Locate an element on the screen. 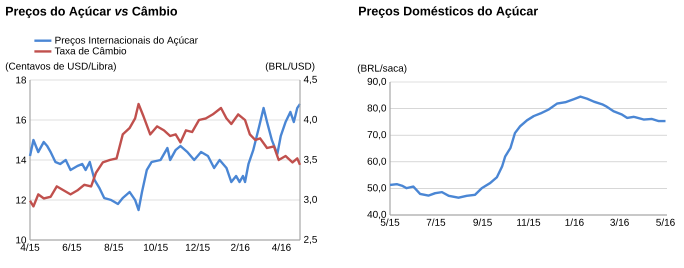 The width and height of the screenshot is (684, 268). y-tick-label: 18 is located at coordinates (21, 80).